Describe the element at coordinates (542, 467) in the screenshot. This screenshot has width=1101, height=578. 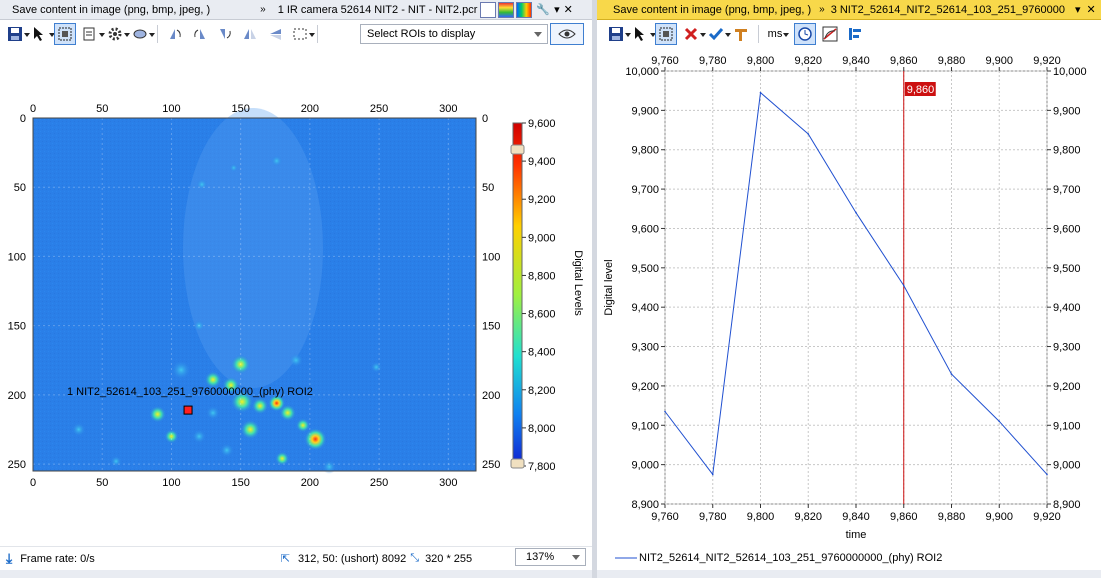
I see `colorbar-tick-label: 7,800` at that location.